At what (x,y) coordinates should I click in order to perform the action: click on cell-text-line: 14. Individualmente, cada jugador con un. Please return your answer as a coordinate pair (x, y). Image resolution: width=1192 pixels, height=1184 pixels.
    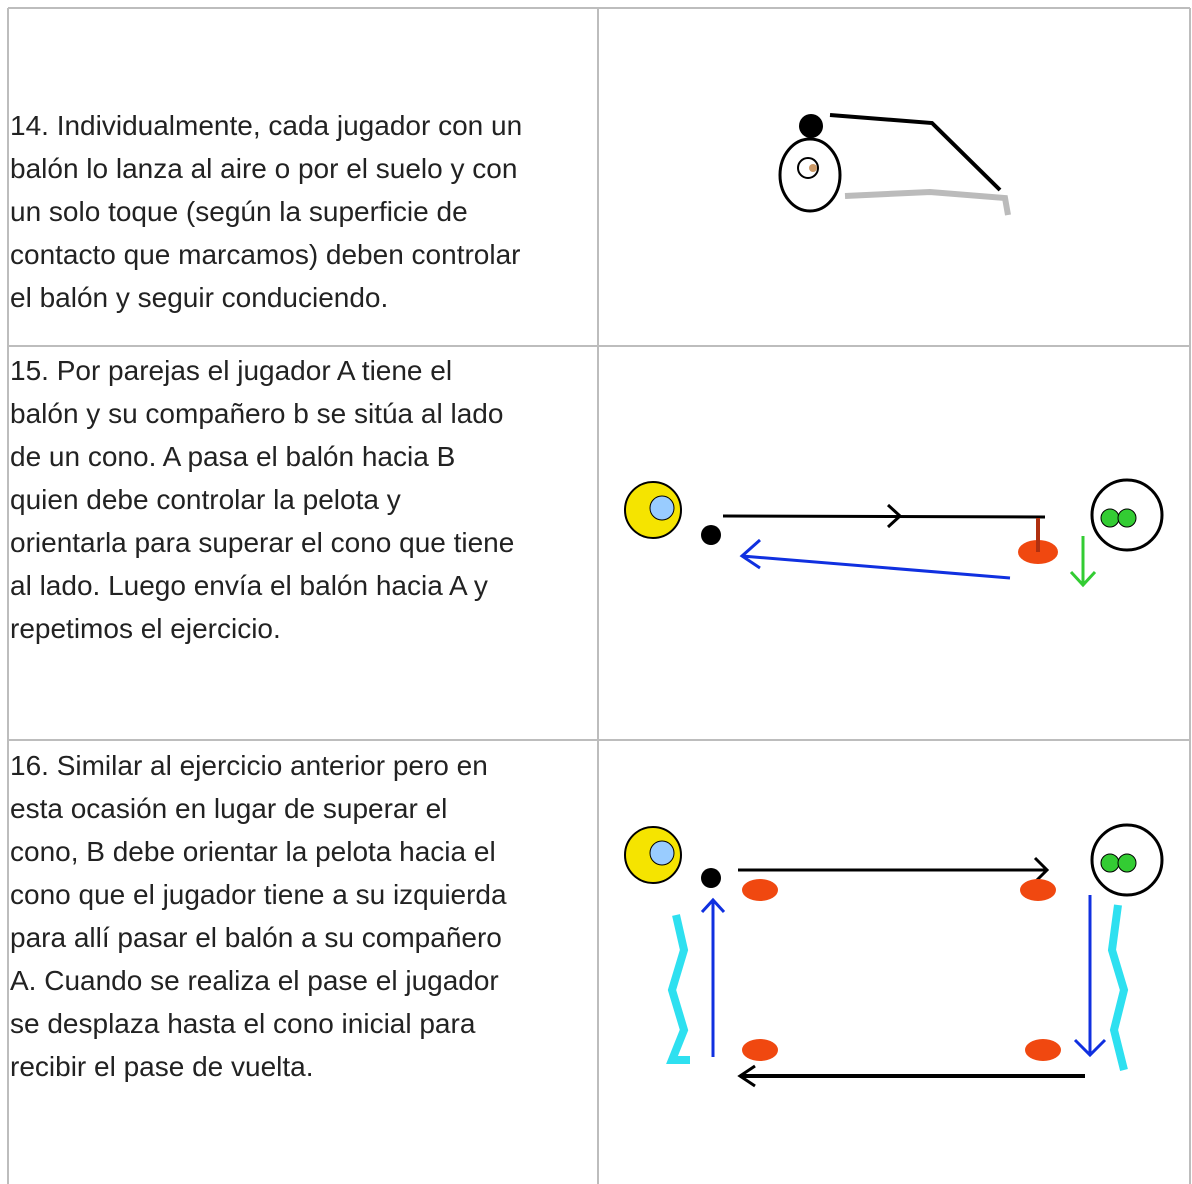
    Looking at the image, I should click on (266, 125).